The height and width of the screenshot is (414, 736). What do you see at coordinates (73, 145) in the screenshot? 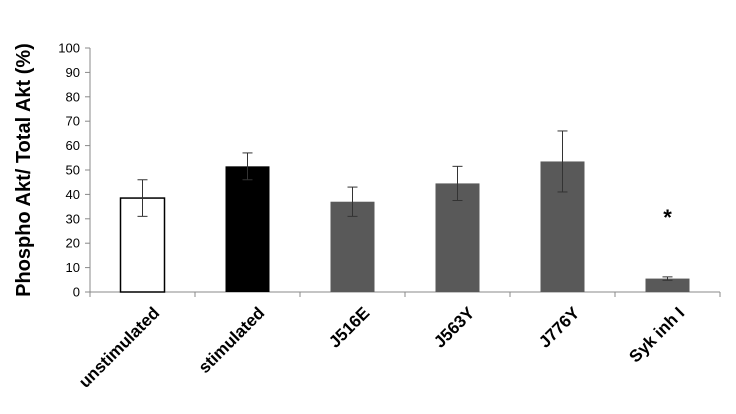
I see `y-tick-label: 60` at bounding box center [73, 145].